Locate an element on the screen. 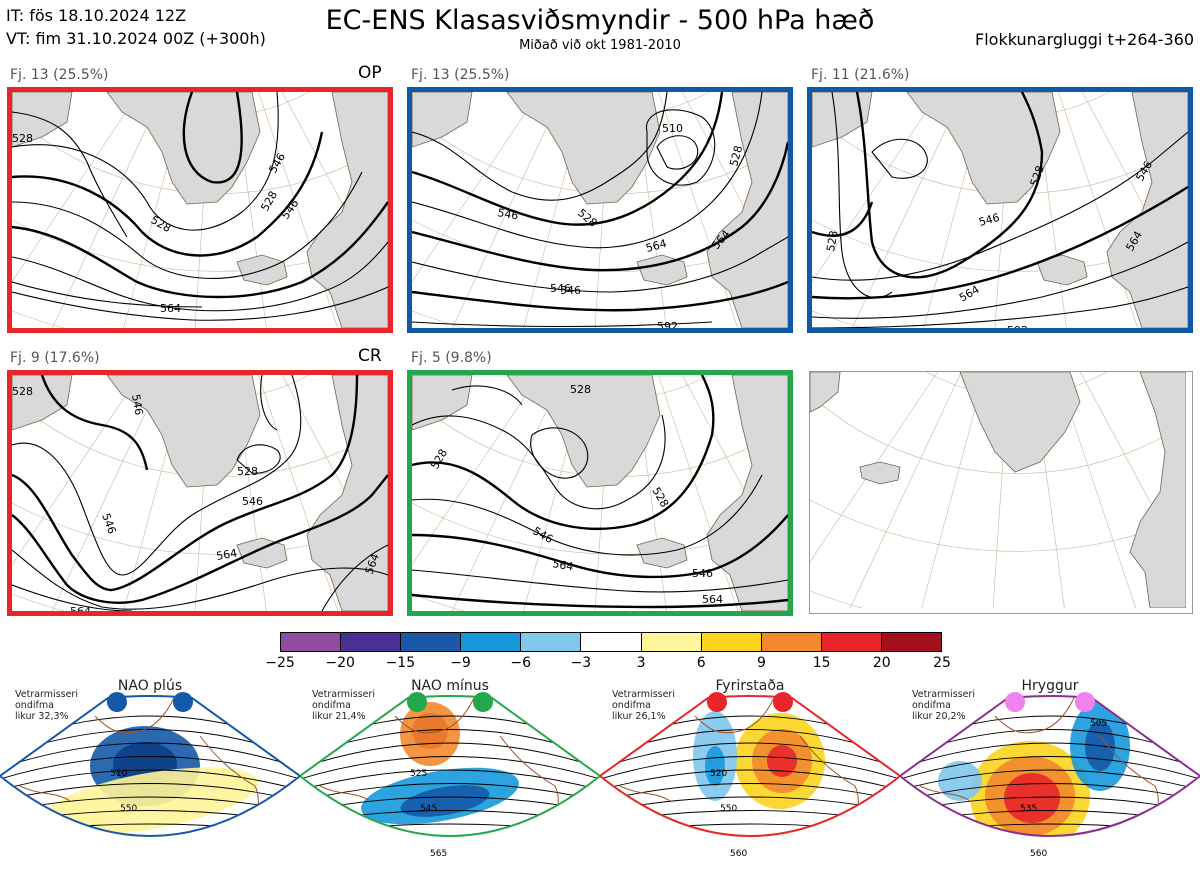 The image size is (1200, 871). panel-2-contour-label: 528 is located at coordinates (587, 217).